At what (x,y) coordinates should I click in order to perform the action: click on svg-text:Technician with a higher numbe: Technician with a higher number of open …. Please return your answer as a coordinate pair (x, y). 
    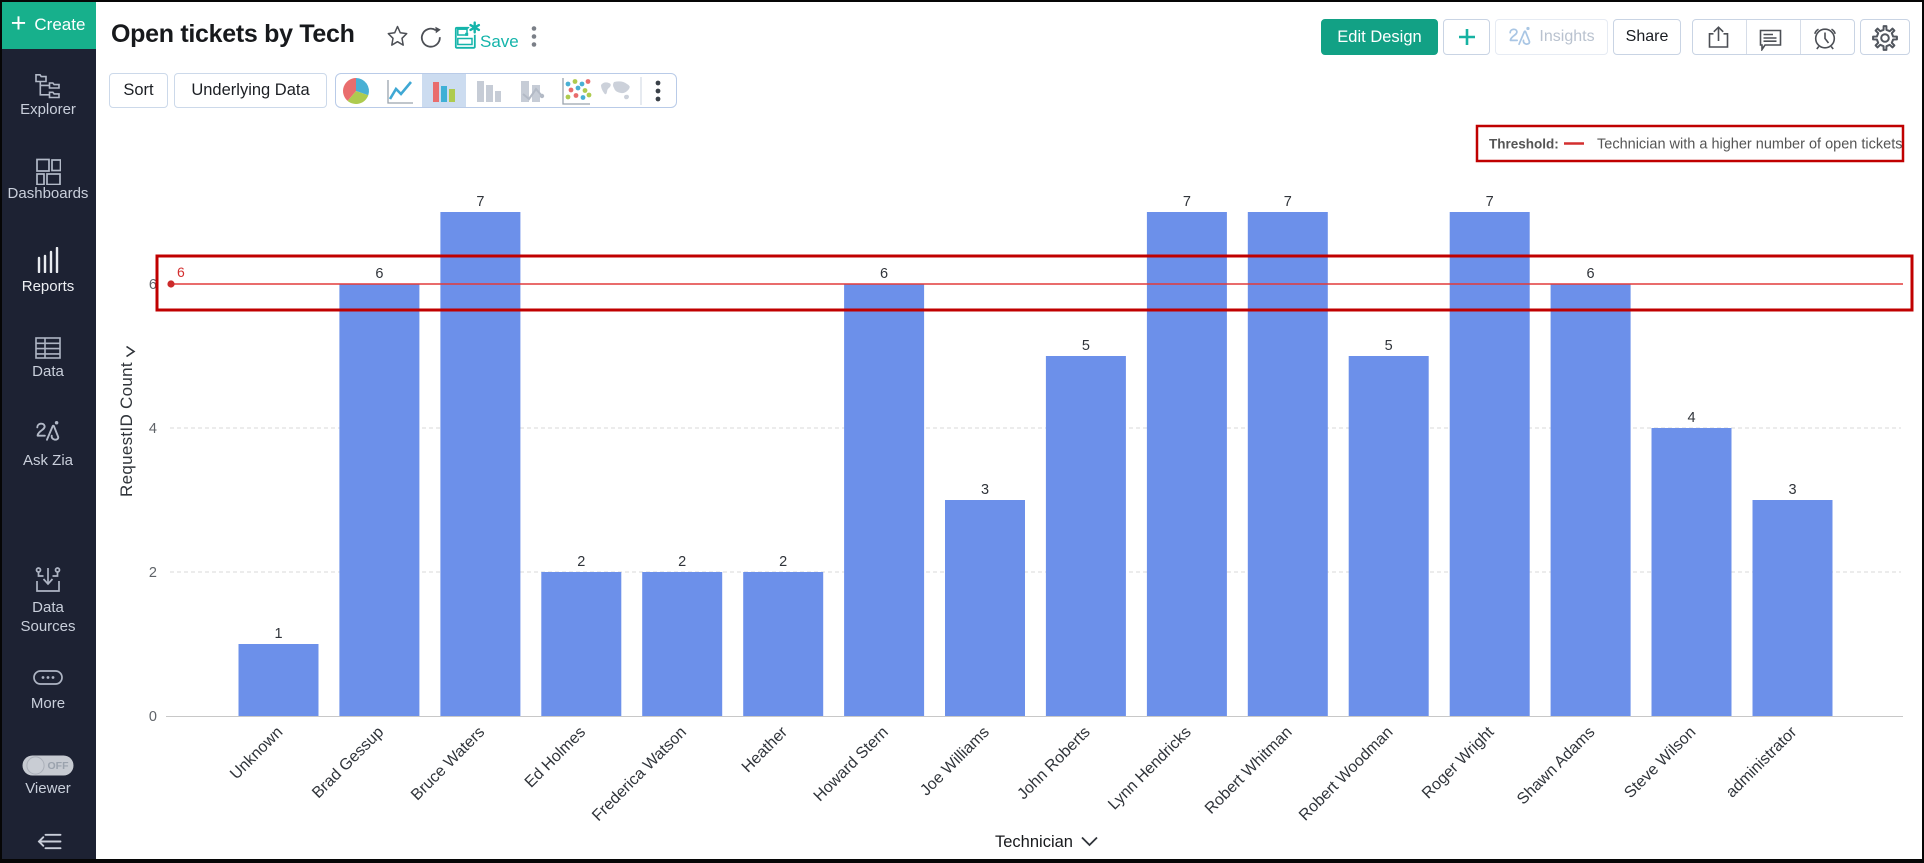
    Looking at the image, I should click on (1749, 145).